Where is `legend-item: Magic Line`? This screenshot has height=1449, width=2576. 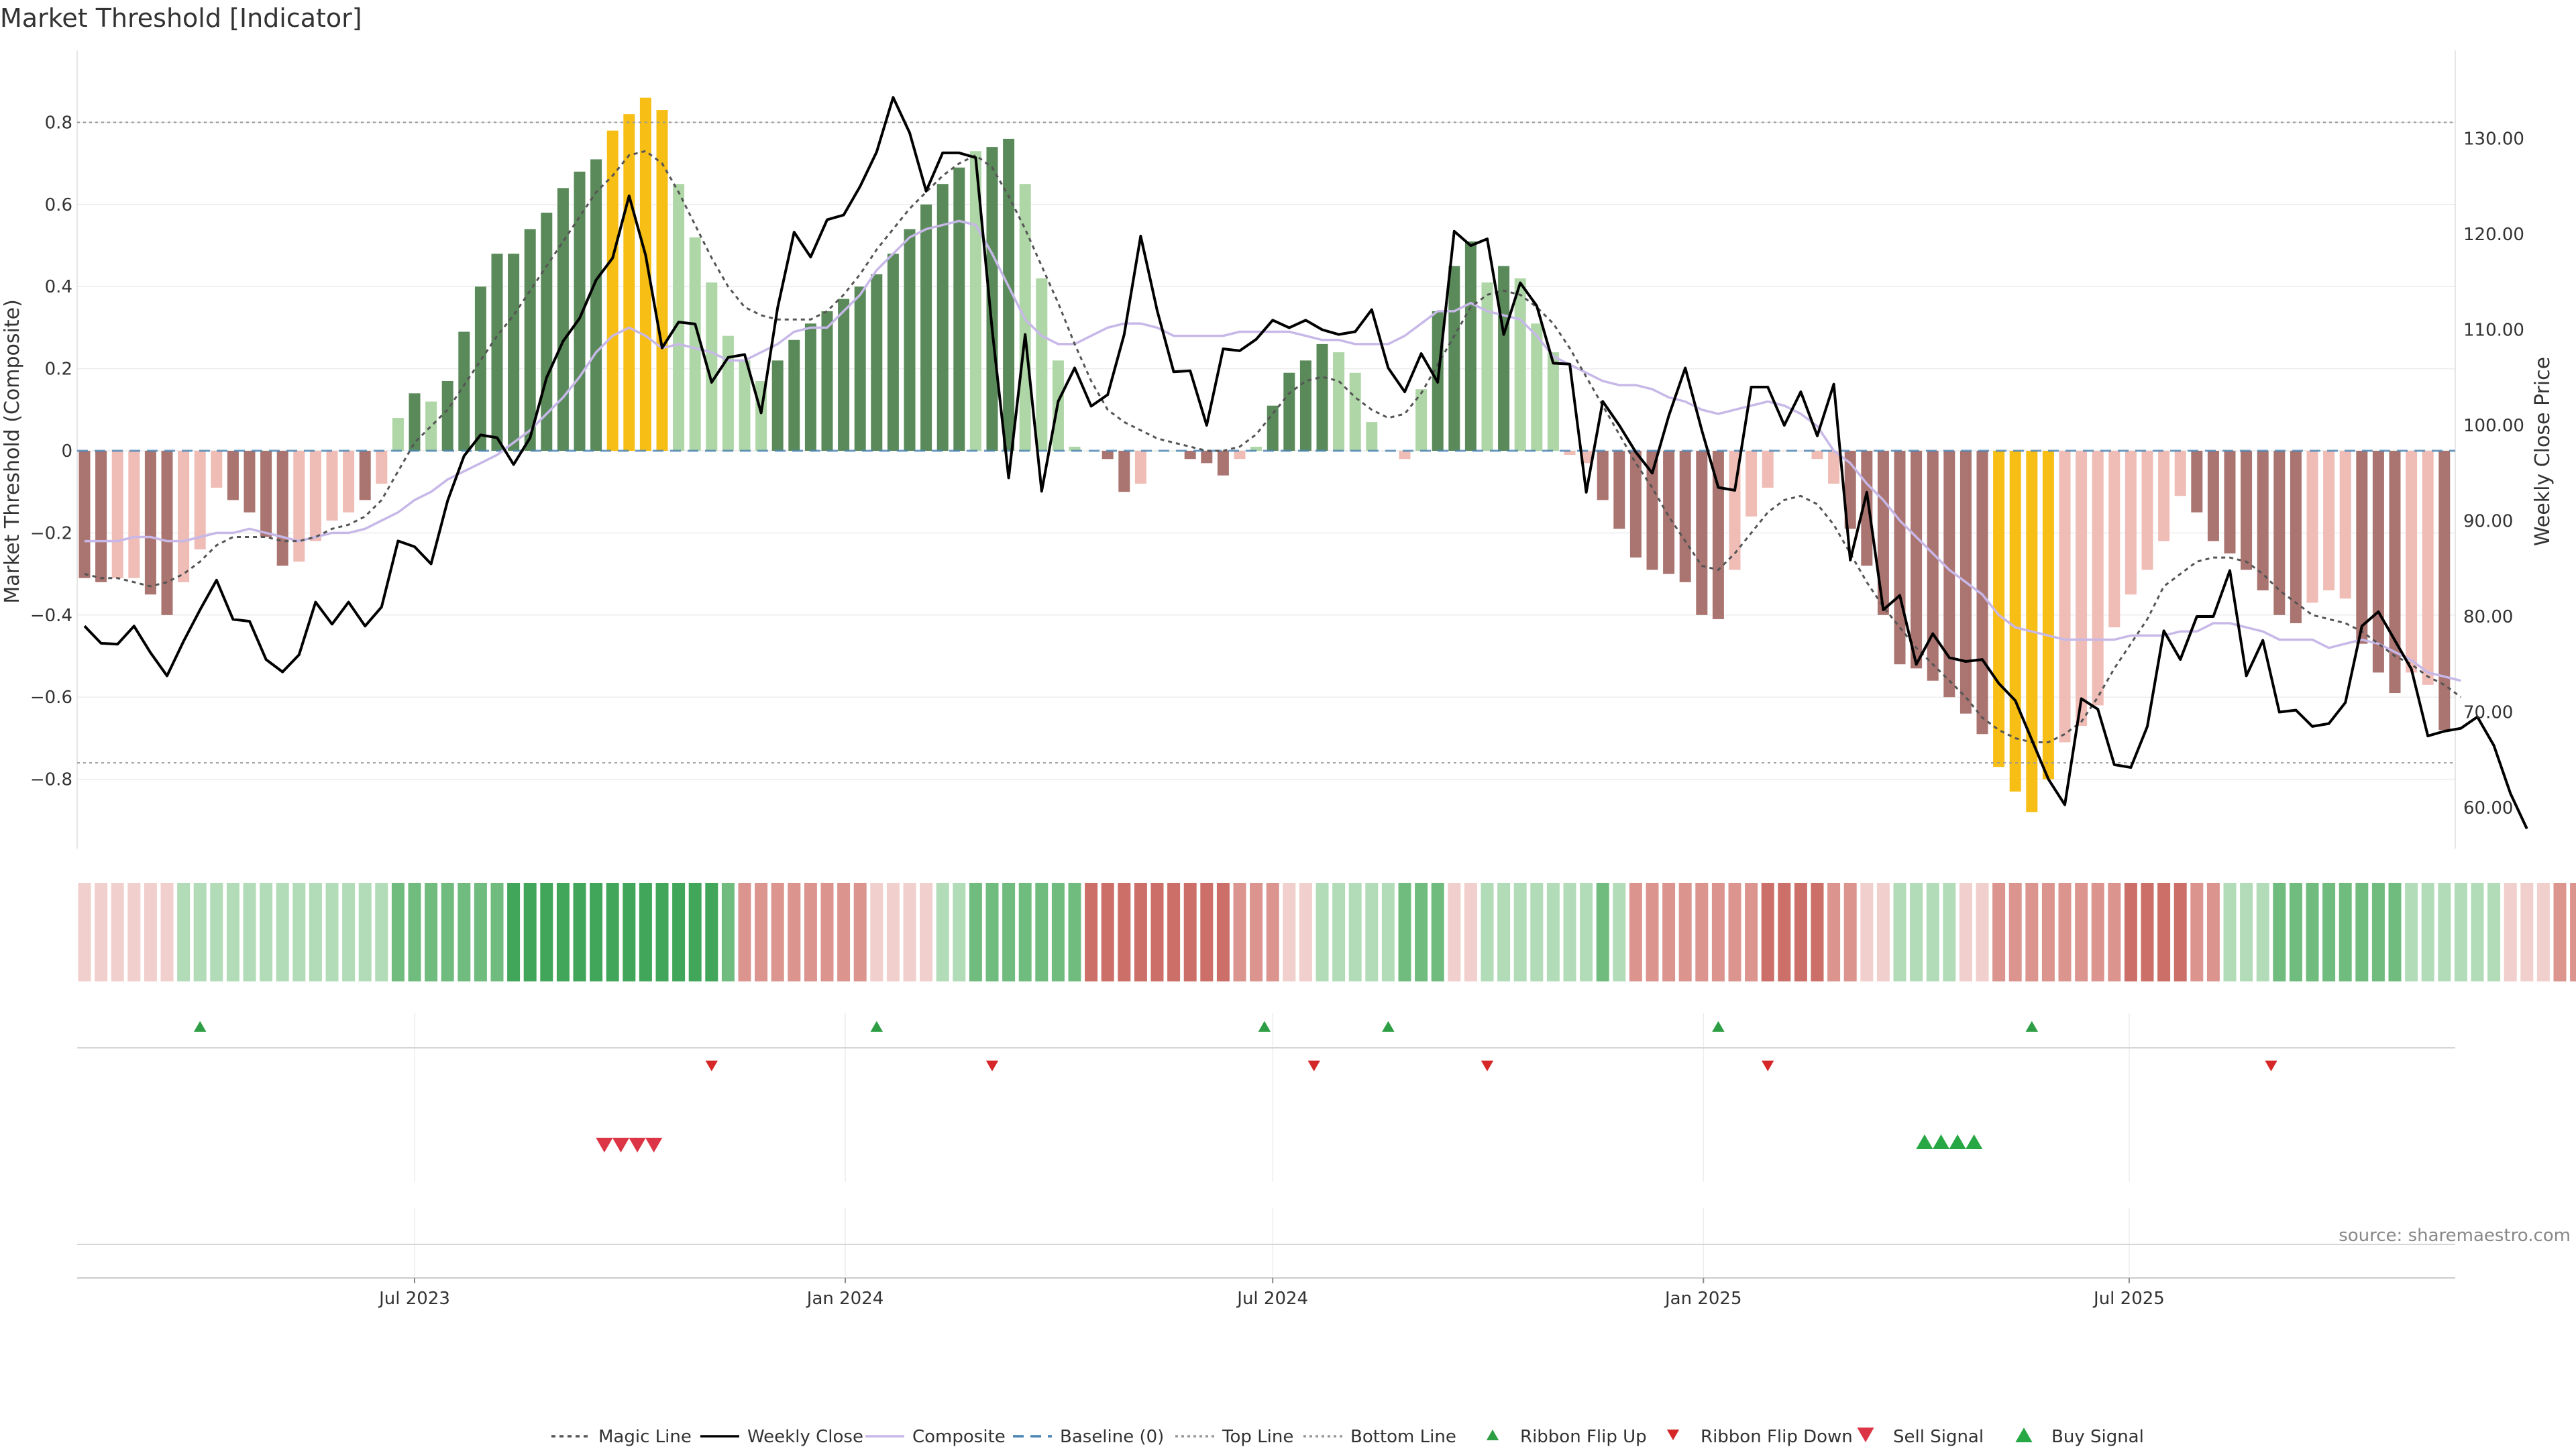 legend-item: Magic Line is located at coordinates (621, 1437).